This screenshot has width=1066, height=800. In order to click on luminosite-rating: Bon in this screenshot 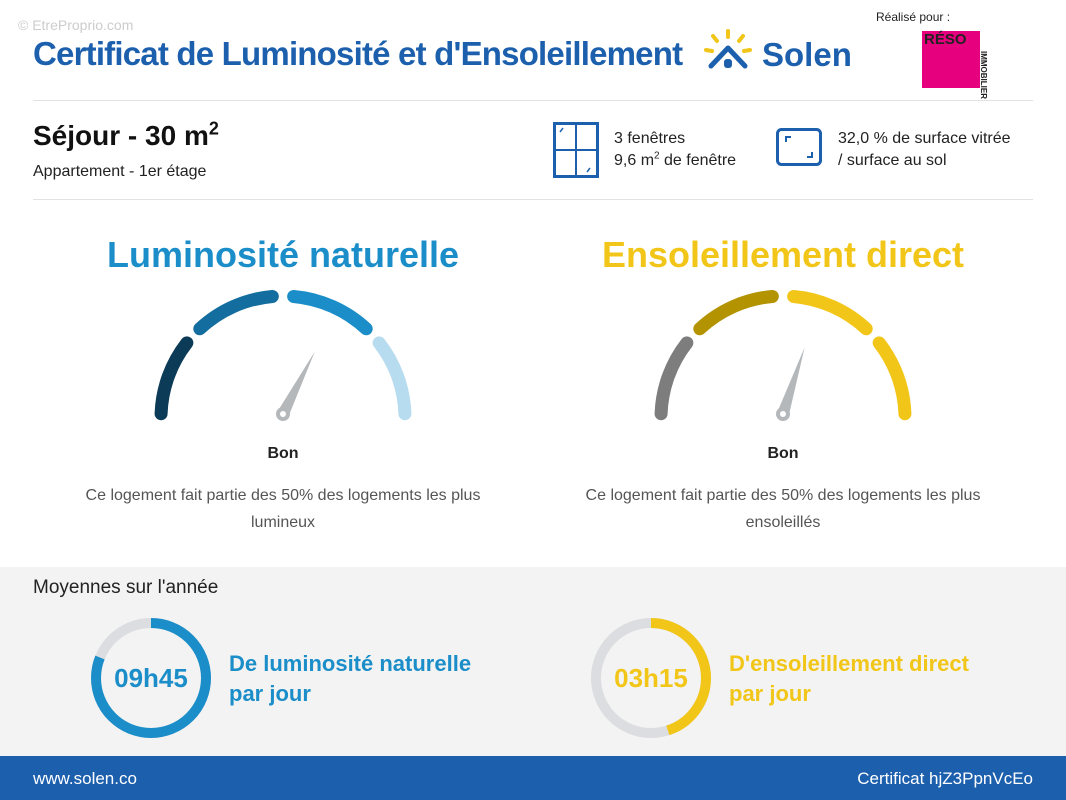, I will do `click(283, 453)`.